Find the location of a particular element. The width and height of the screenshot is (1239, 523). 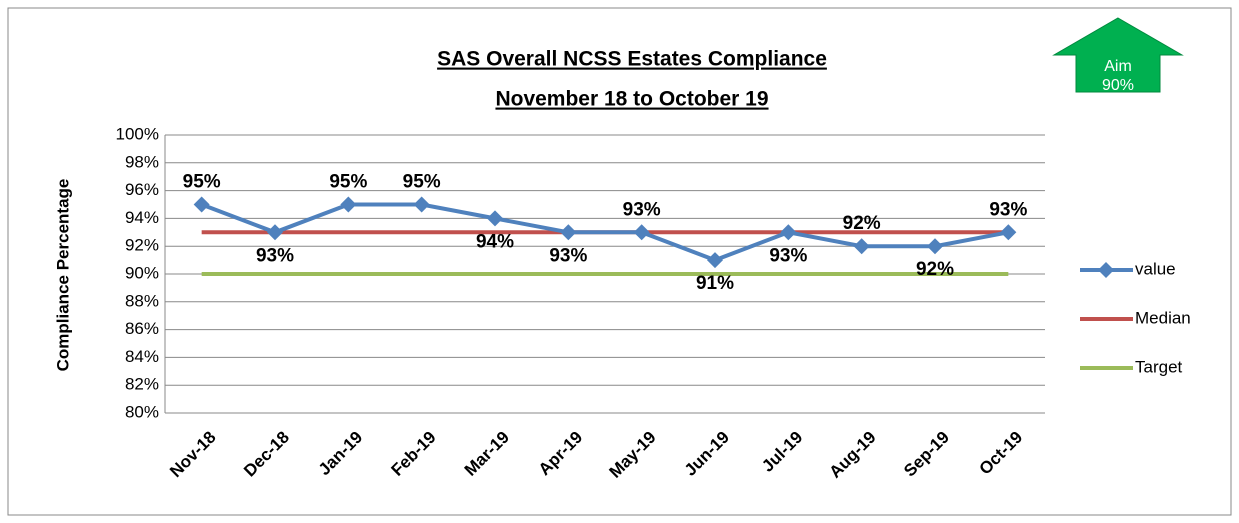

data-label: 91% is located at coordinates (715, 283).